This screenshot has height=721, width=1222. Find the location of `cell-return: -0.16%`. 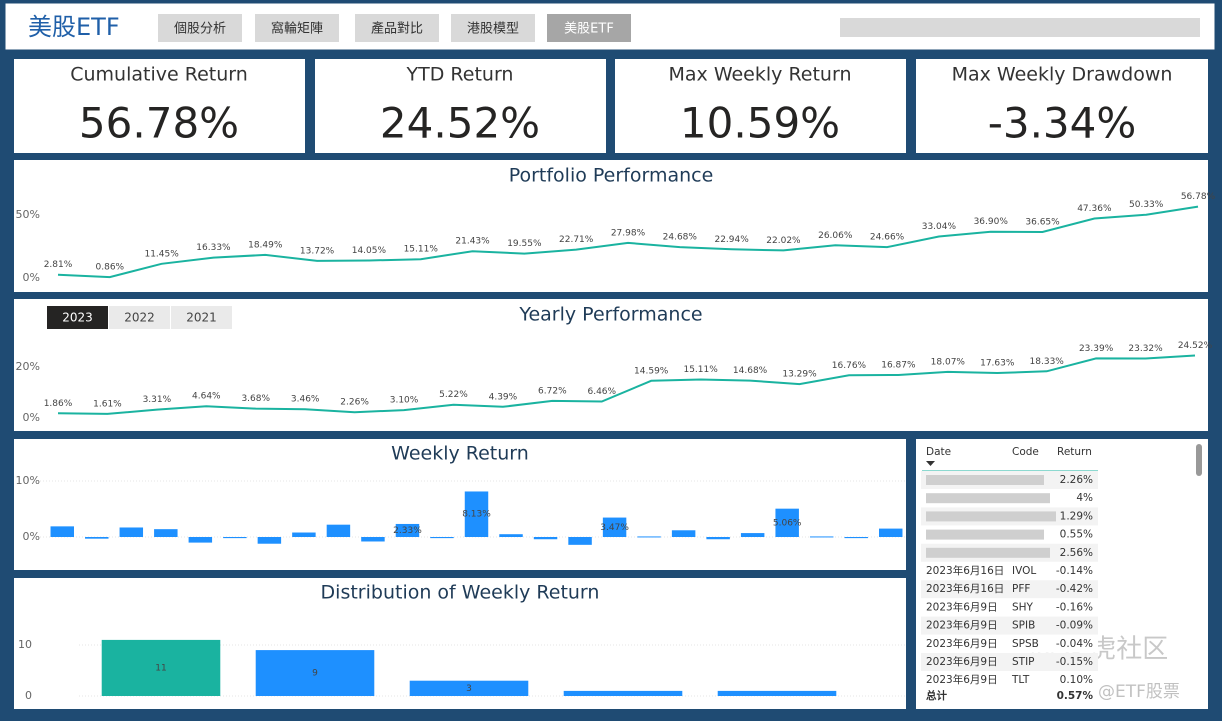

cell-return: -0.16% is located at coordinates (1074, 607).